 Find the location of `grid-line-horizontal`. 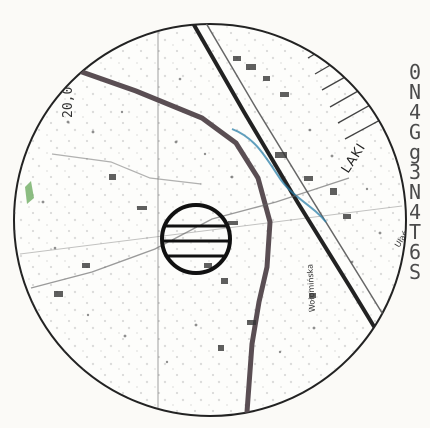

grid-line-horizontal is located at coordinates (211, 230).